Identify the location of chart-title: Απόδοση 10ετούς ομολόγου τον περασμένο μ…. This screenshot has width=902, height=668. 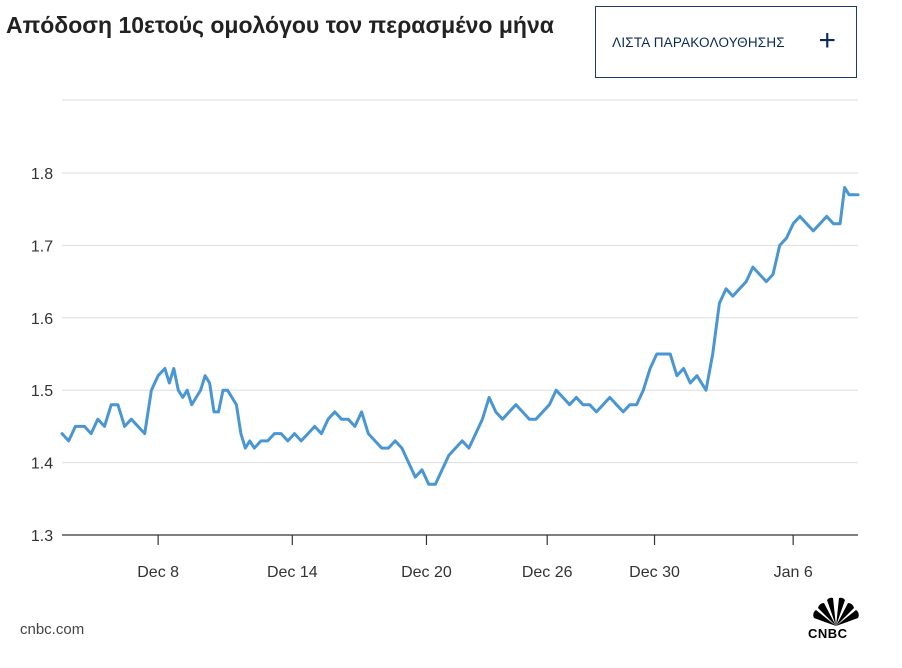
(280, 25).